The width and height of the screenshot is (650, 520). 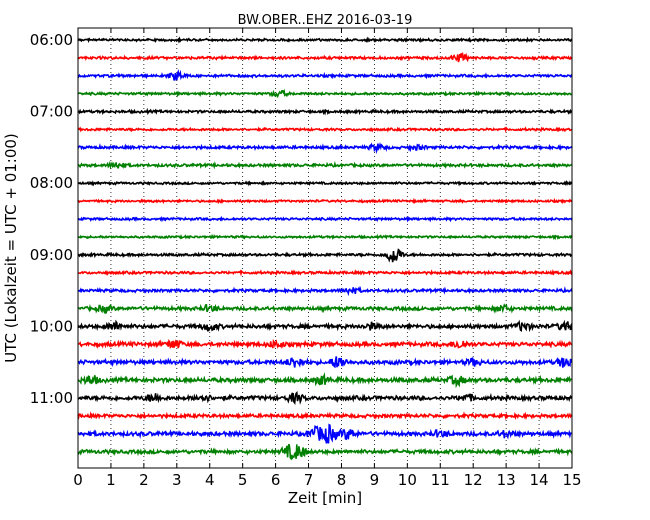 I want to click on x-tick-label: 15, so click(x=571, y=480).